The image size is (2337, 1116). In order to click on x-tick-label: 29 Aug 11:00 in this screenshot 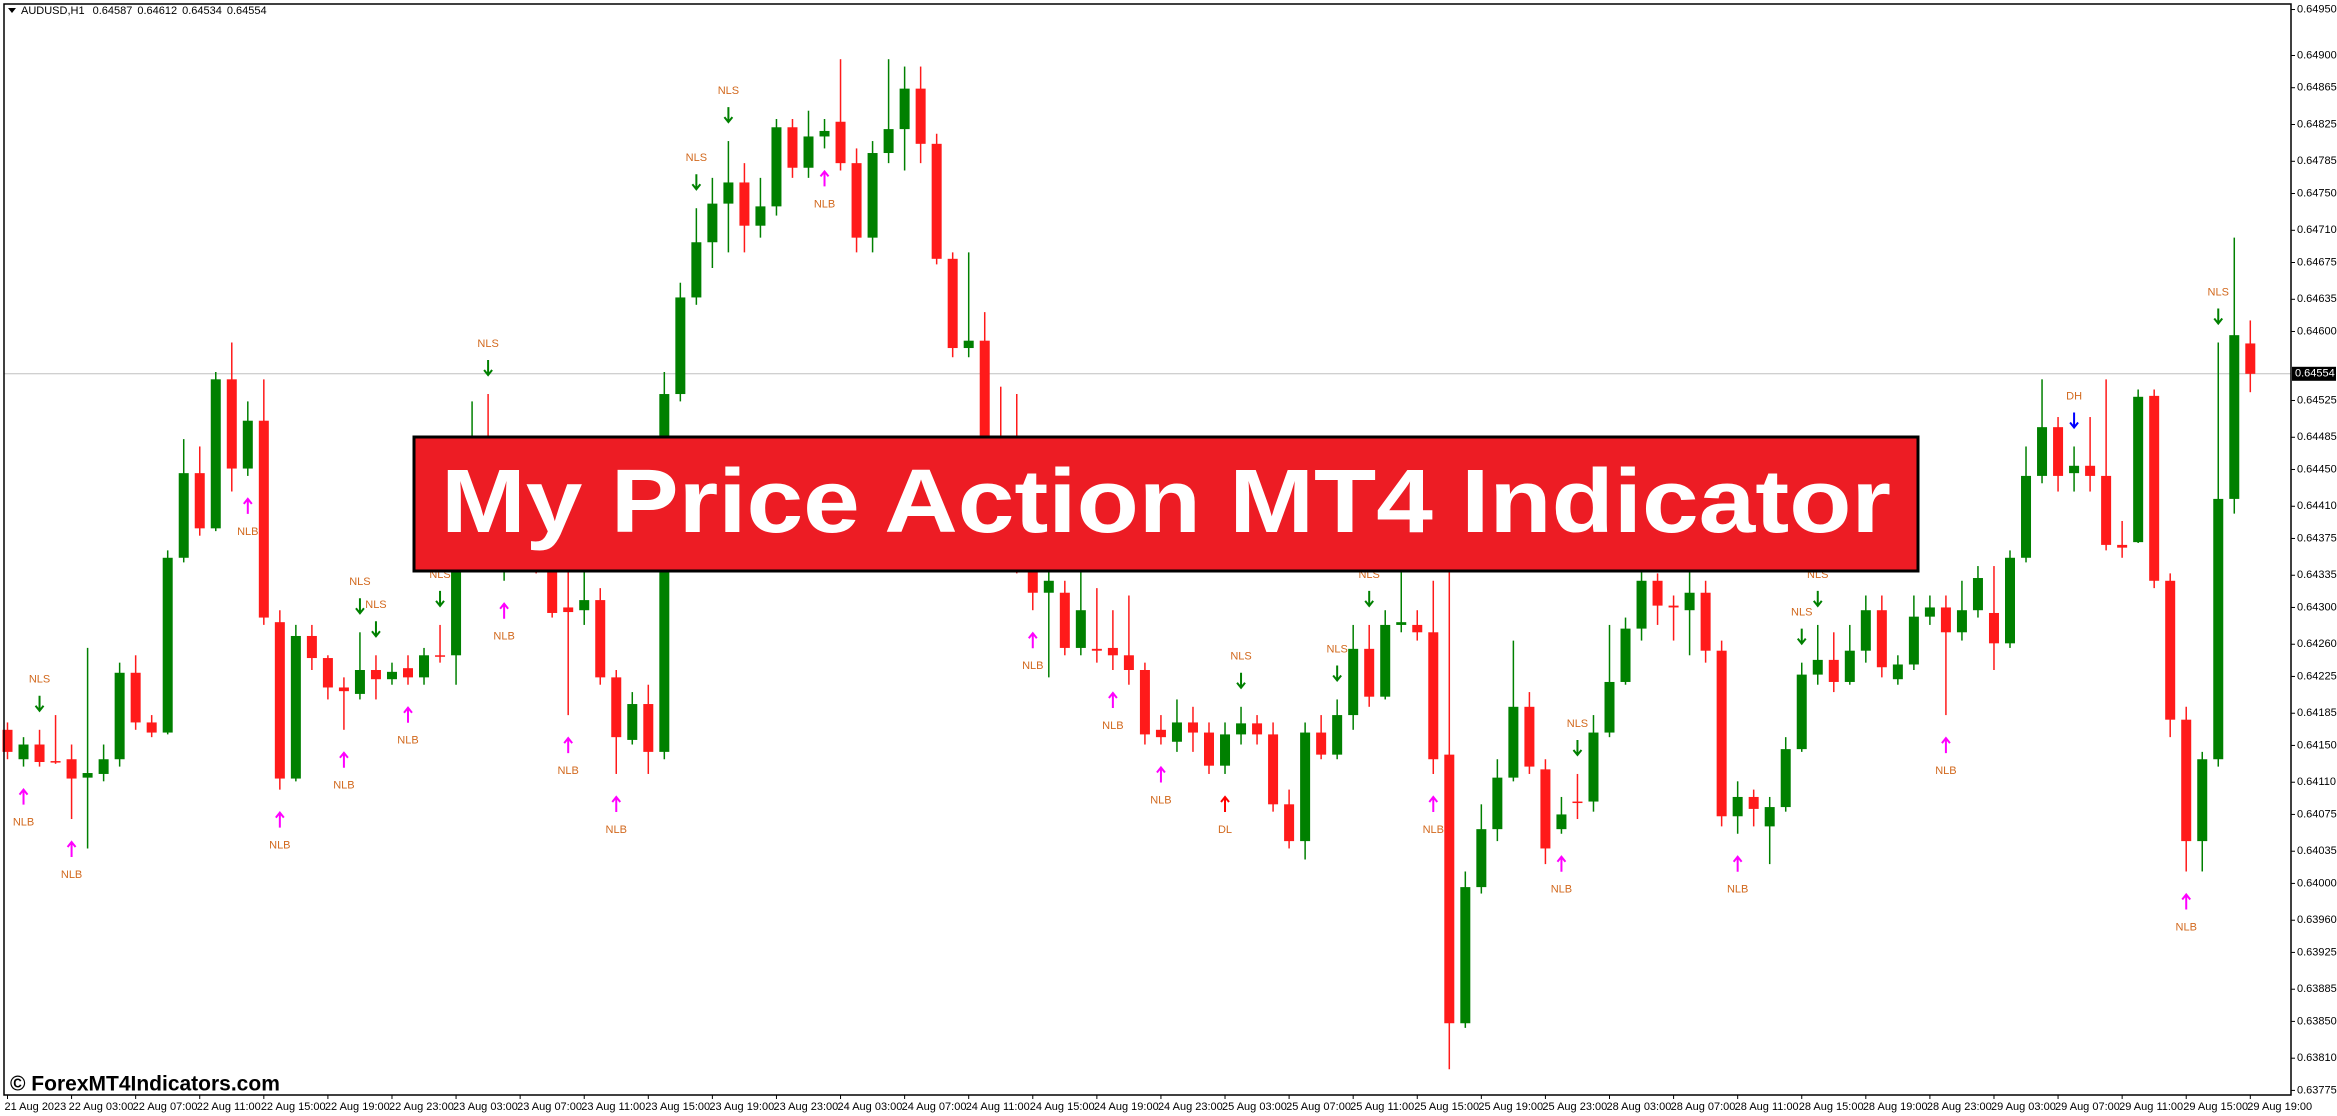, I will do `click(2151, 1107)`.